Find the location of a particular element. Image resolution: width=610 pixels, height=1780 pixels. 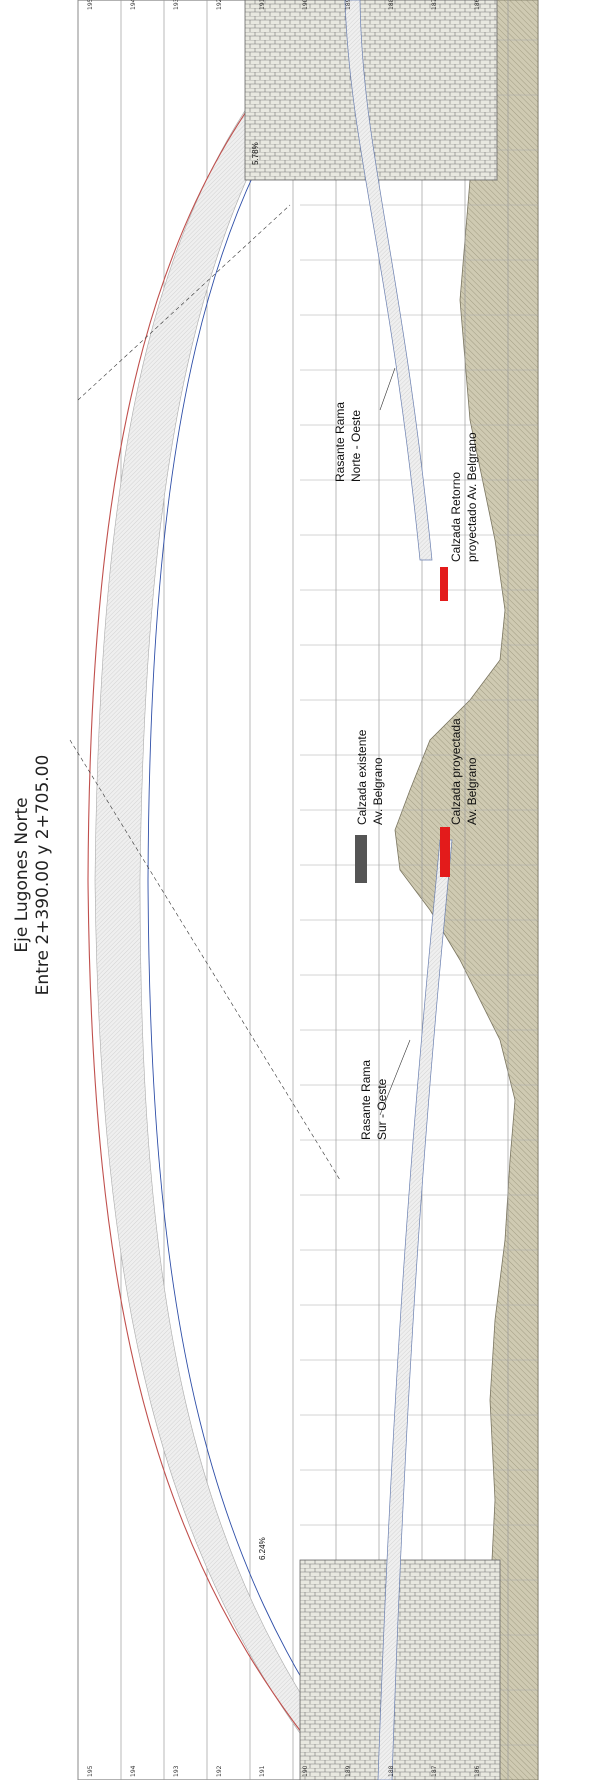

elev-top-195: 195 is located at coordinates (90, 5).